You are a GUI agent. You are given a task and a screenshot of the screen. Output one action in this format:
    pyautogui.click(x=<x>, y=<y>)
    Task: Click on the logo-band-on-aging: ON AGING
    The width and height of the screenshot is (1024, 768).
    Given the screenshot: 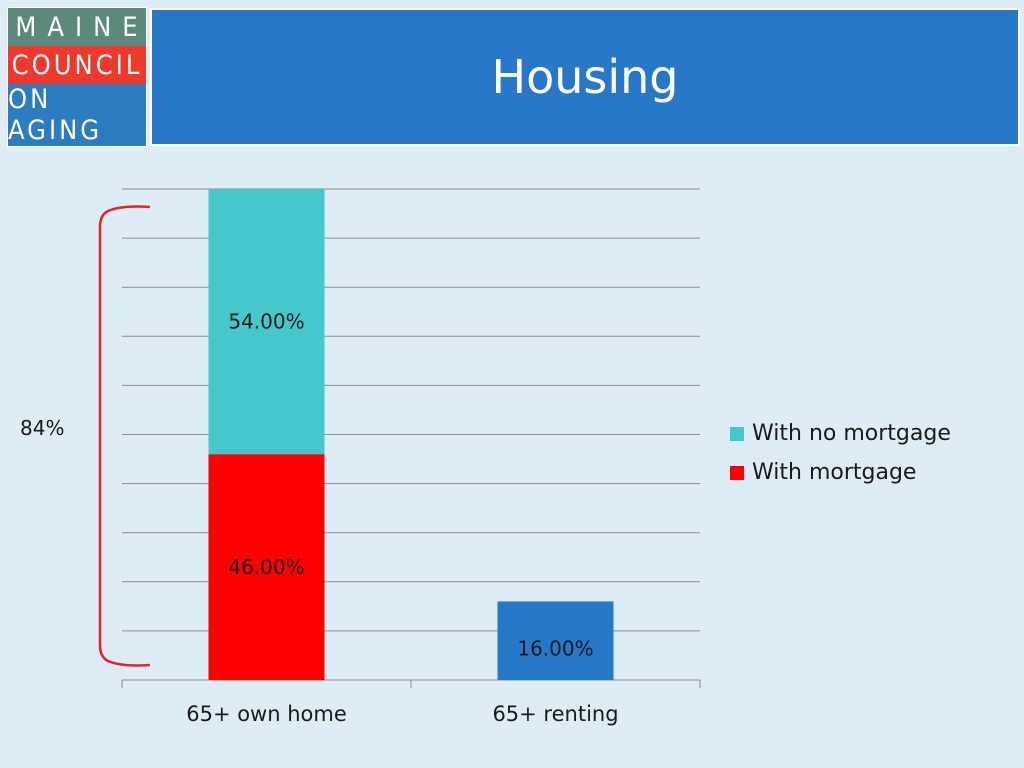 What is the action you would take?
    pyautogui.click(x=77, y=115)
    